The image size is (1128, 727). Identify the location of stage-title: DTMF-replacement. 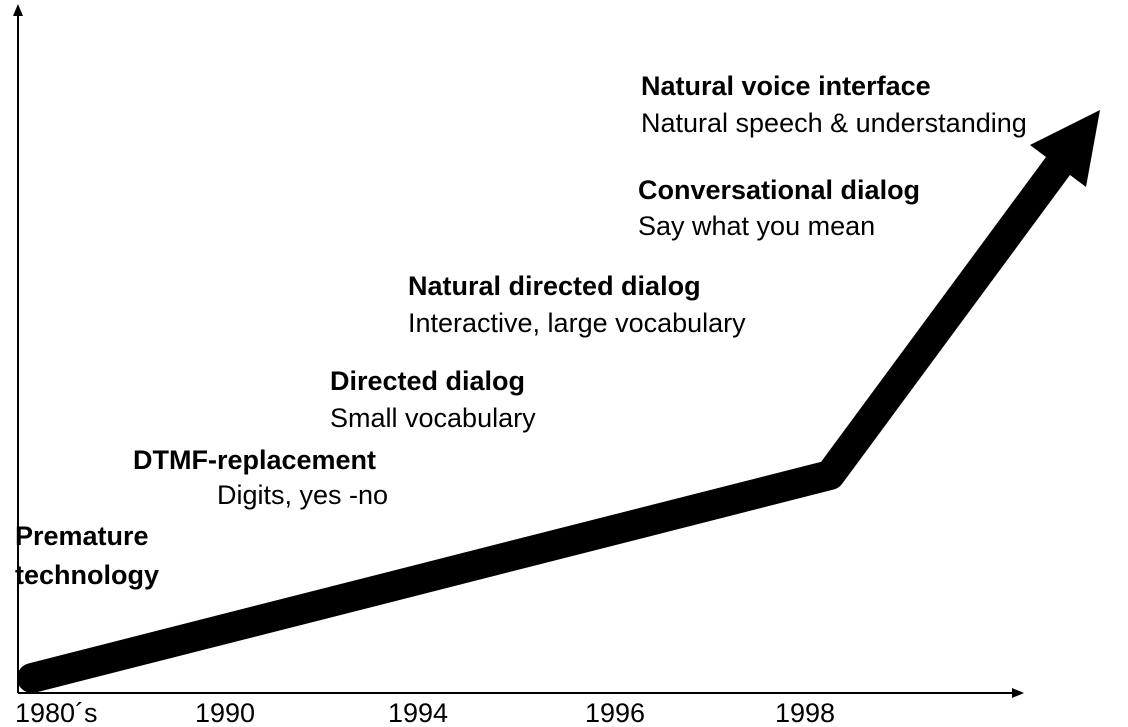
(254, 460).